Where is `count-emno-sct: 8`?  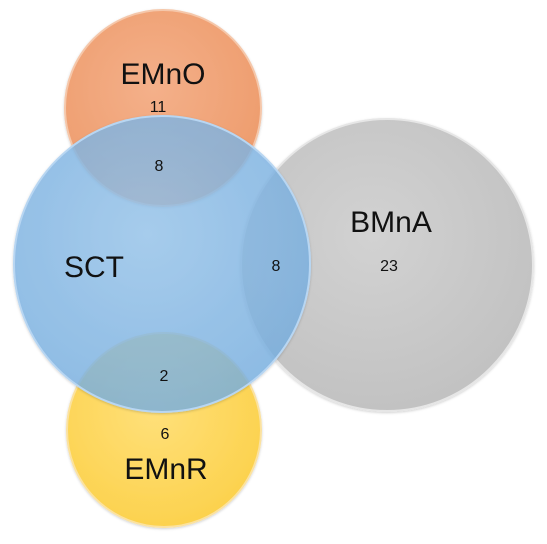
count-emno-sct: 8 is located at coordinates (159, 166).